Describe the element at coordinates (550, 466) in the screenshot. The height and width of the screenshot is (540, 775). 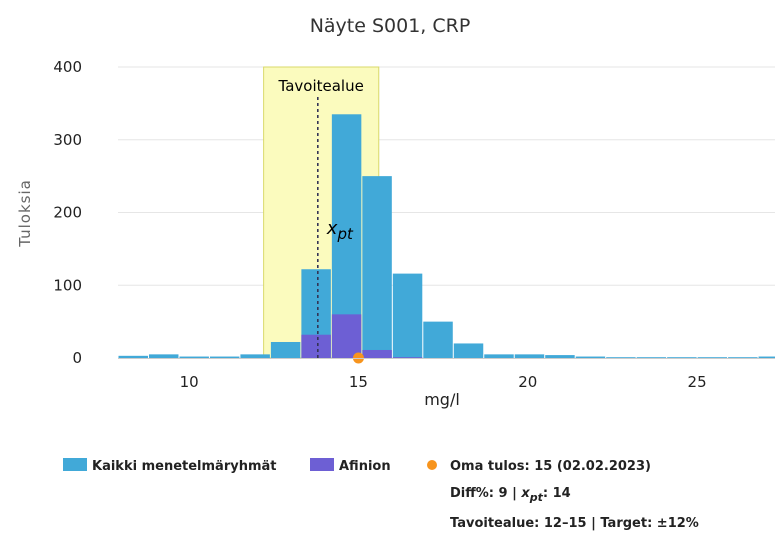
I see `legend-label-own-result: Oma tulos: 15 (02.02.2023)` at that location.